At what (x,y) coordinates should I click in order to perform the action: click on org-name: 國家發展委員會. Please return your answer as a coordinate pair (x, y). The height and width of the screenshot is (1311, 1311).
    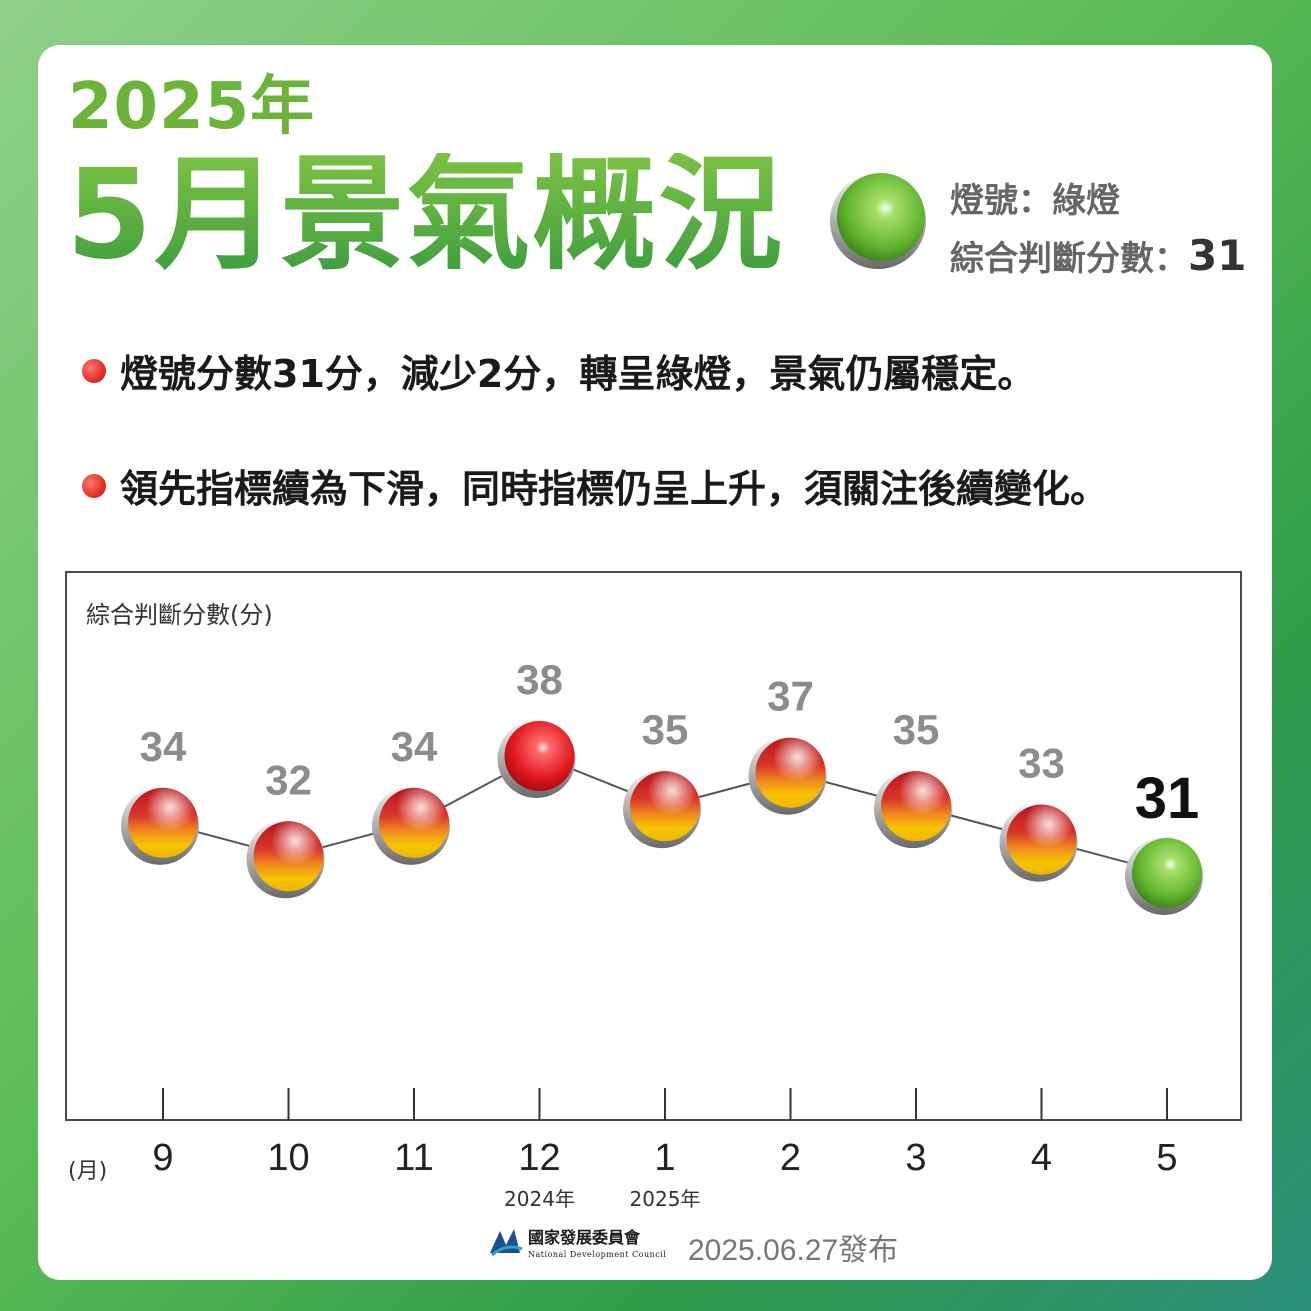
    Looking at the image, I should click on (584, 1237).